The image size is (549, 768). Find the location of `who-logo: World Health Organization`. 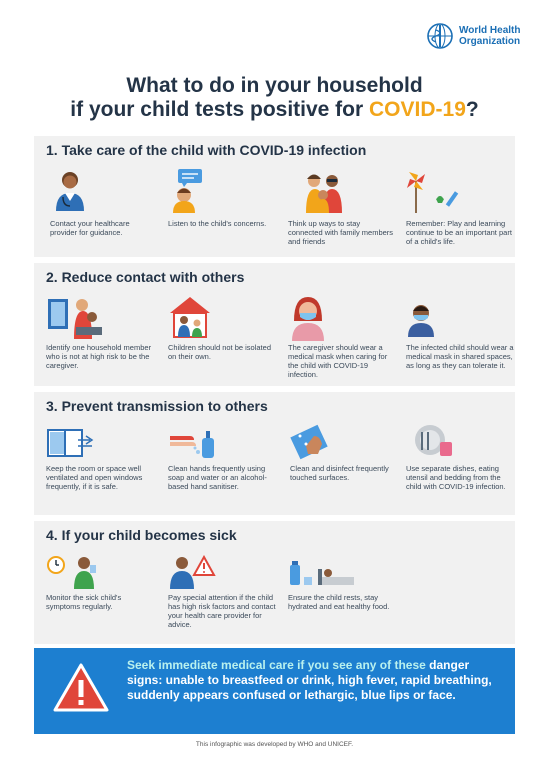

who-logo: World Health Organization is located at coordinates (477, 36).